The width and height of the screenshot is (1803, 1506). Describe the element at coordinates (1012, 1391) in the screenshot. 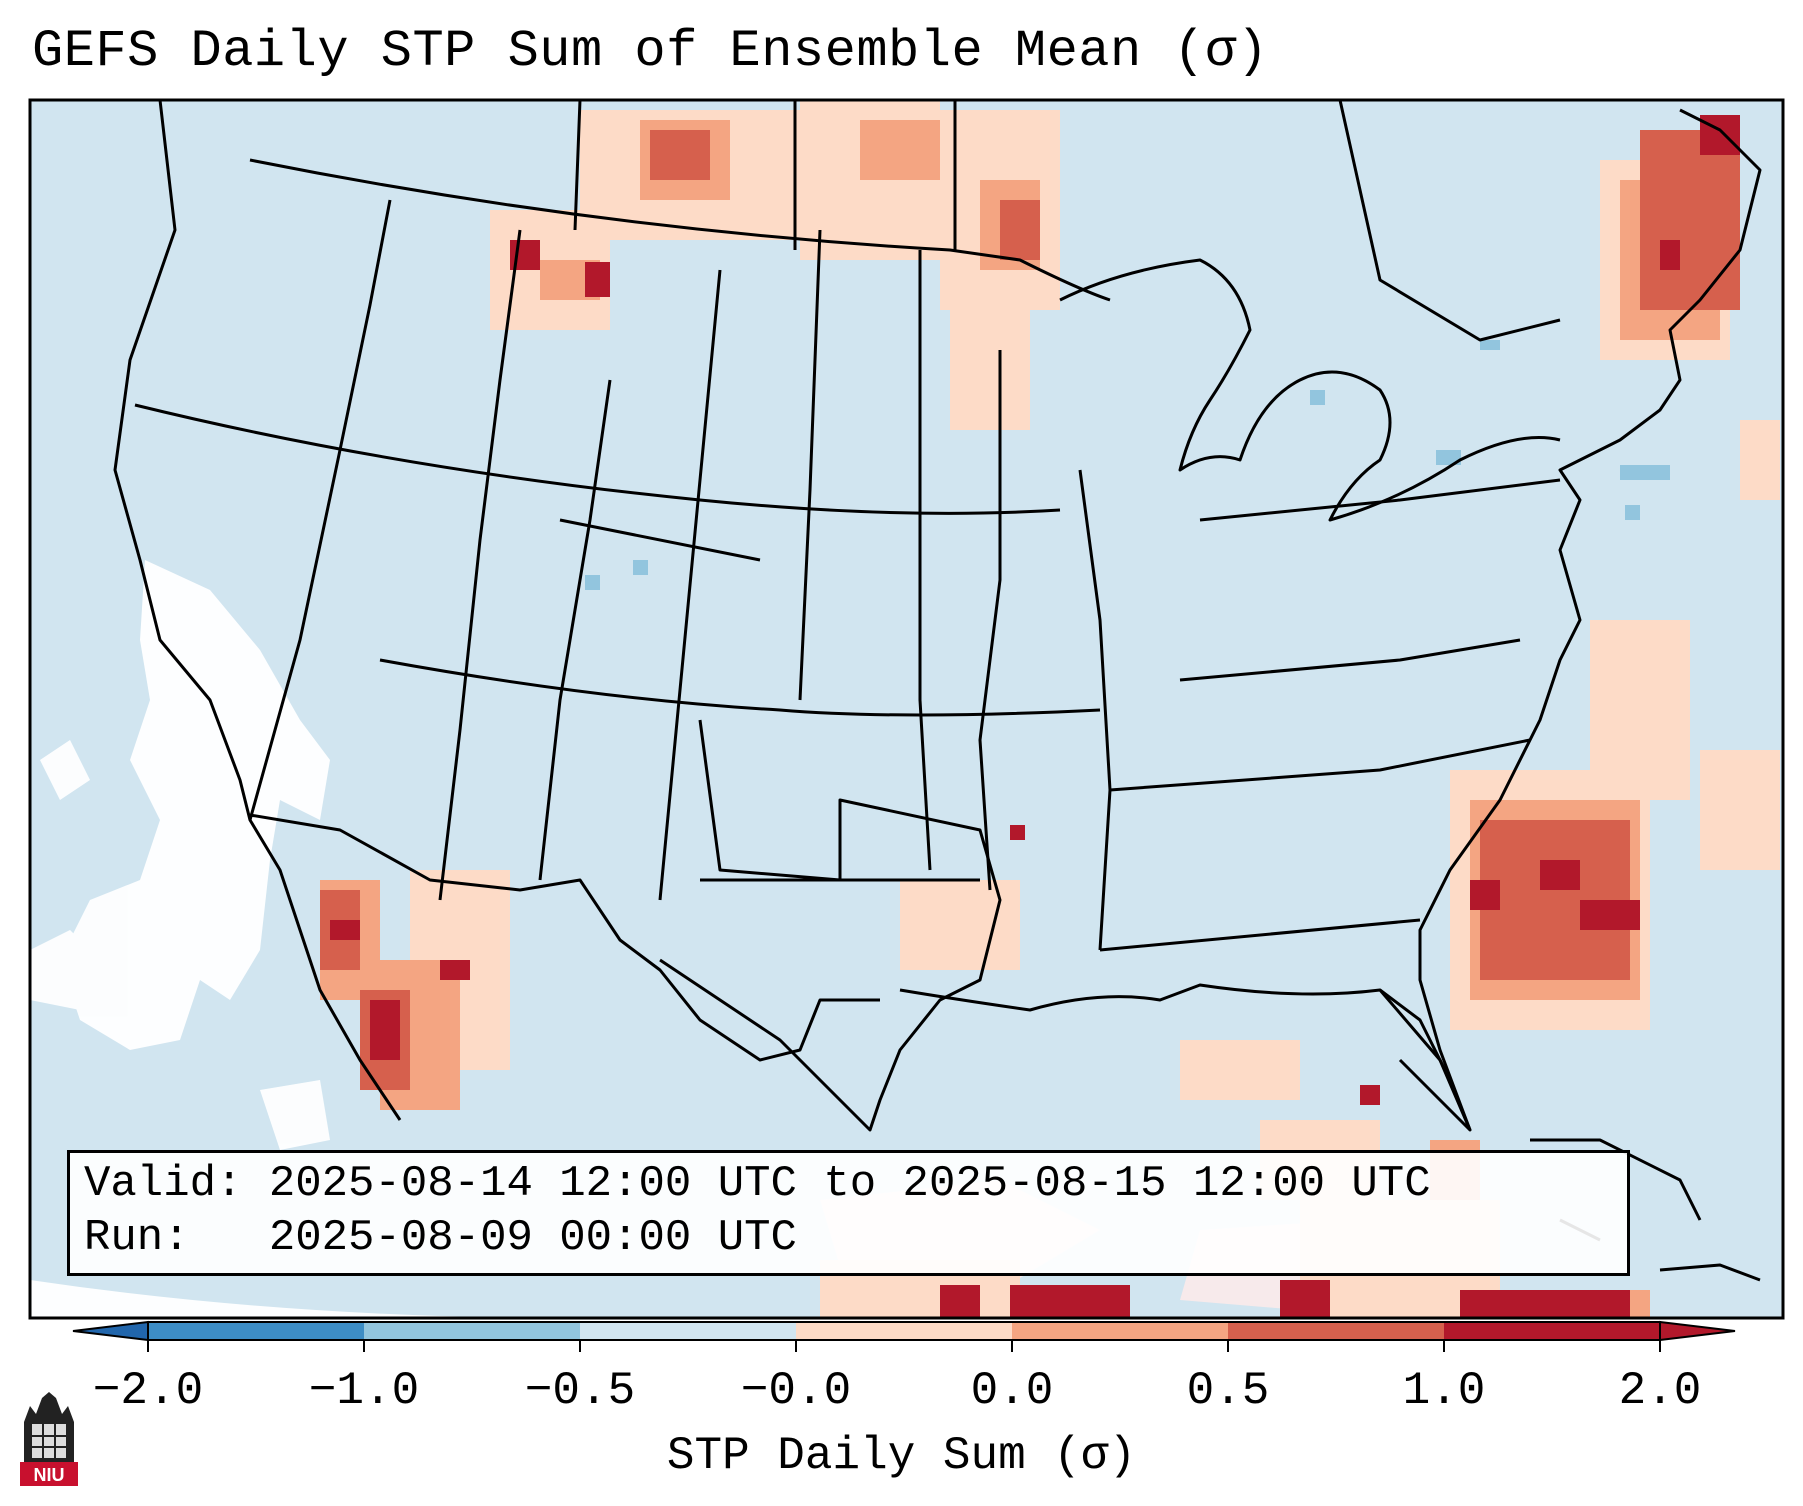

I see `colorbar-tick-label: 0.0` at that location.